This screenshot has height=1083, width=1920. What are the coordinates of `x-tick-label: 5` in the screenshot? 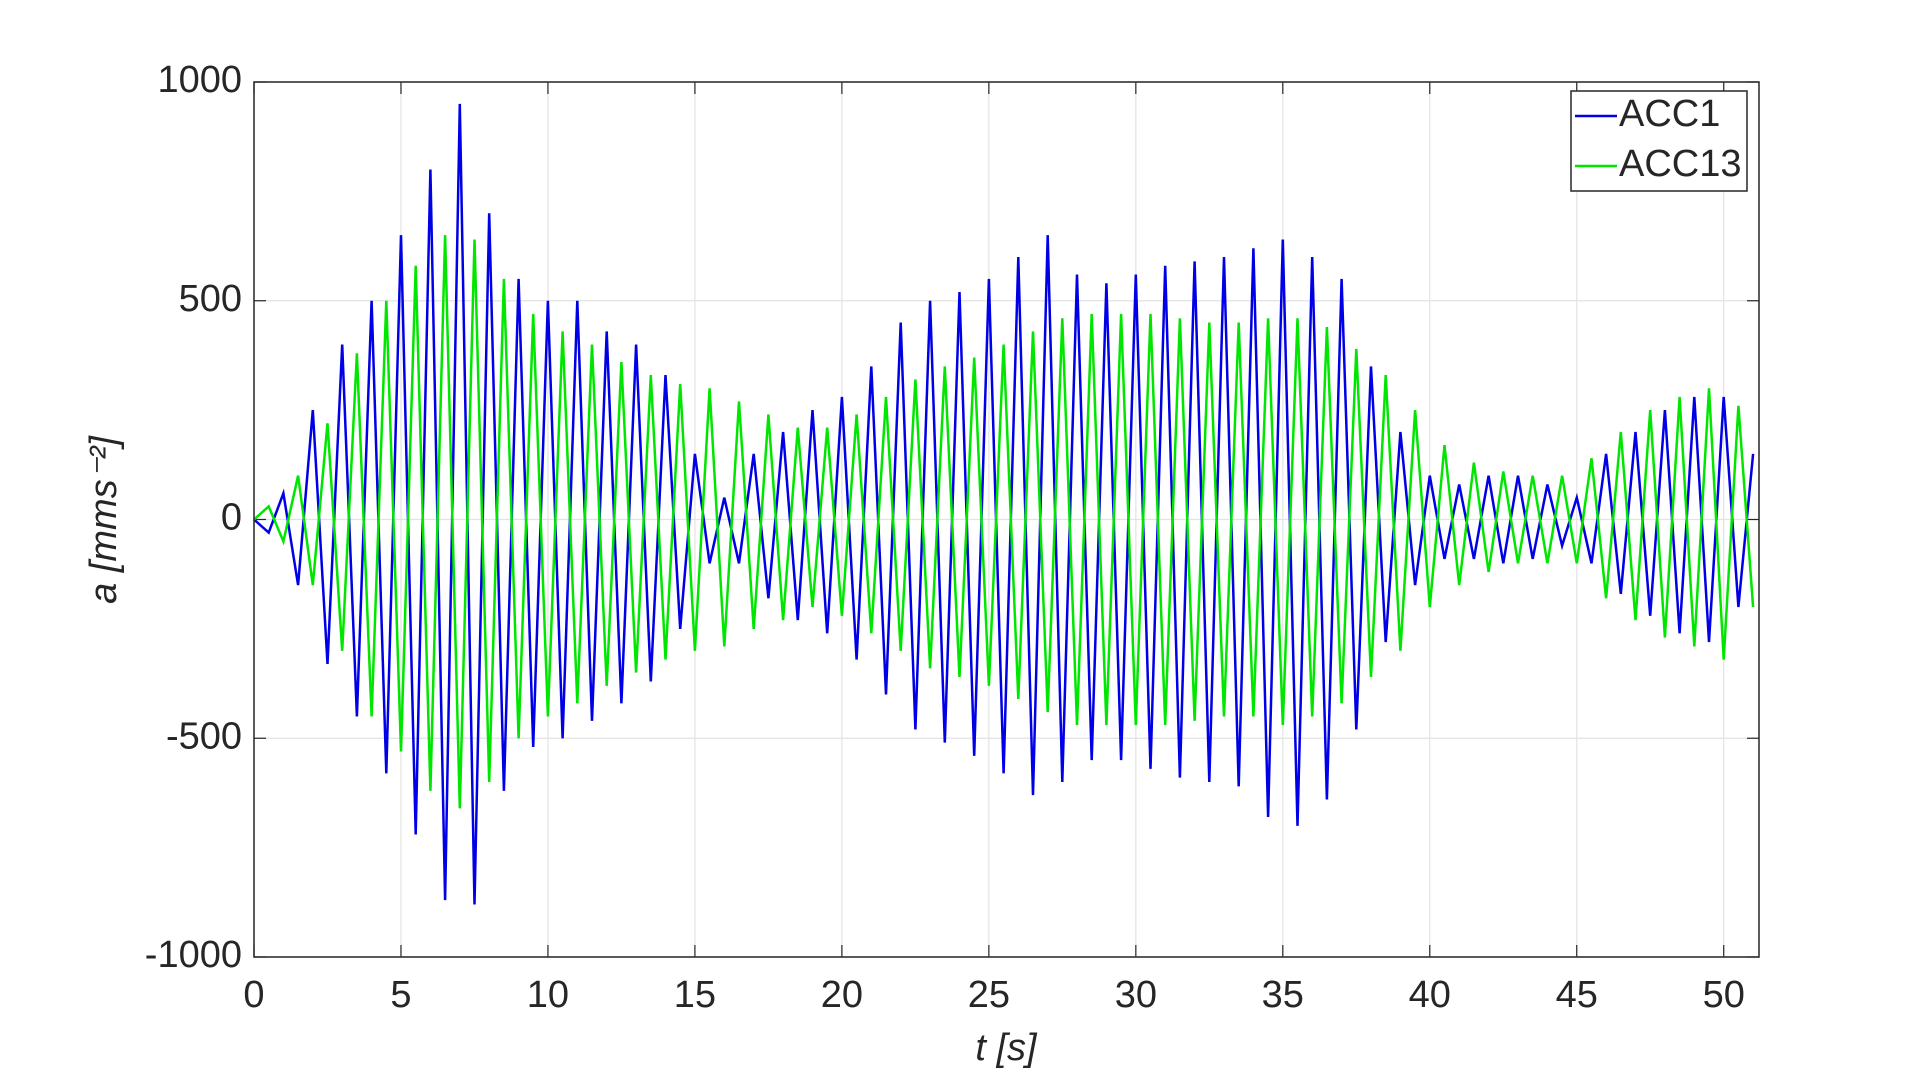 It's located at (400, 995).